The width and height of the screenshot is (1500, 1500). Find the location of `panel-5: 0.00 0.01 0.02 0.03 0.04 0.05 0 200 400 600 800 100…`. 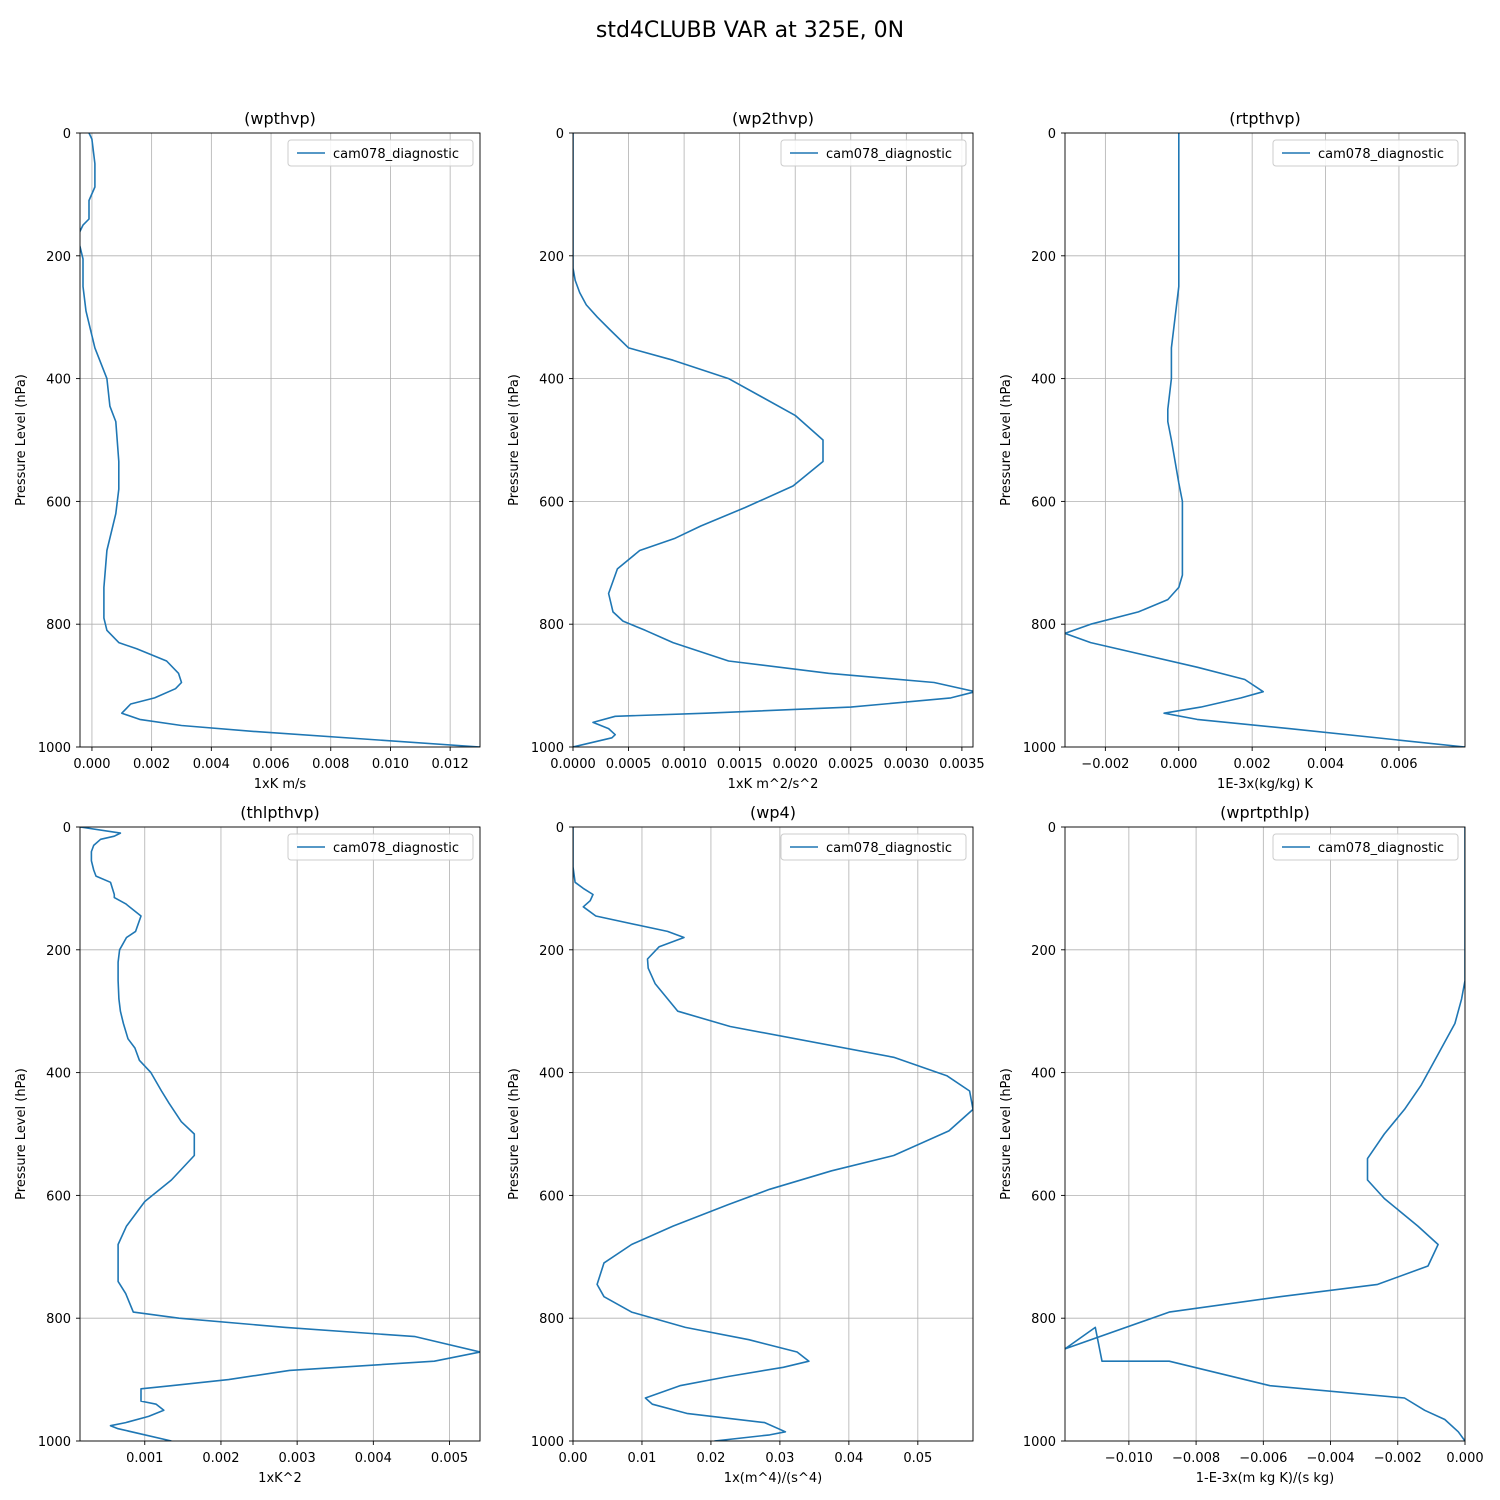

panel-5: 0.00 0.01 0.02 0.03 0.04 0.05 0 200 400 600 800 100… is located at coordinates (740, 1144).